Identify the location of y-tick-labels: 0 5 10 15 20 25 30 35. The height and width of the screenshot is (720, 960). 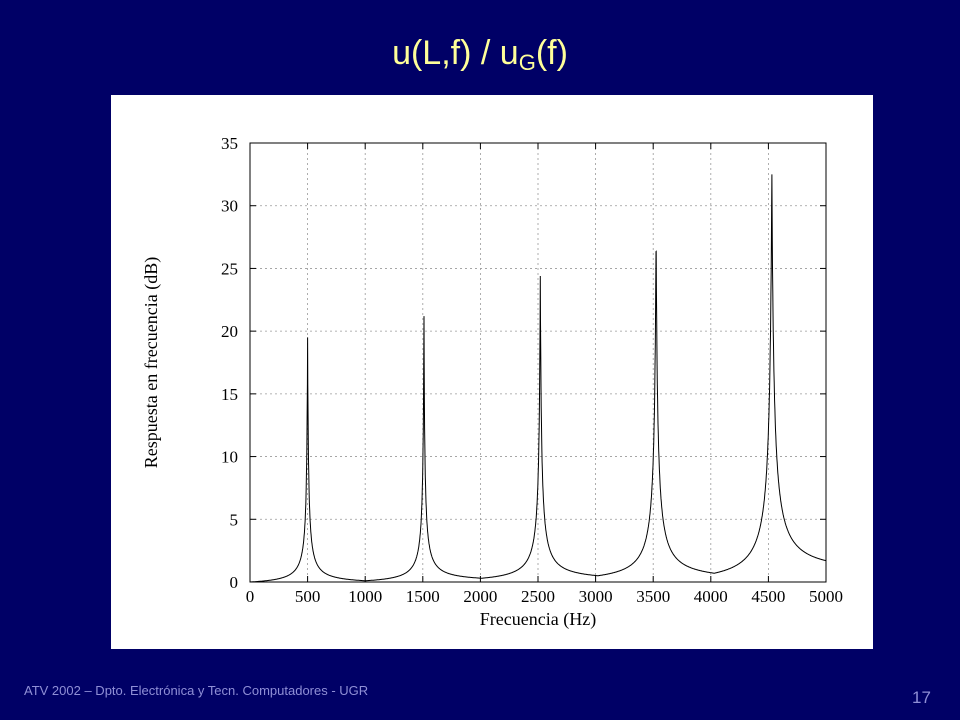
(229, 363).